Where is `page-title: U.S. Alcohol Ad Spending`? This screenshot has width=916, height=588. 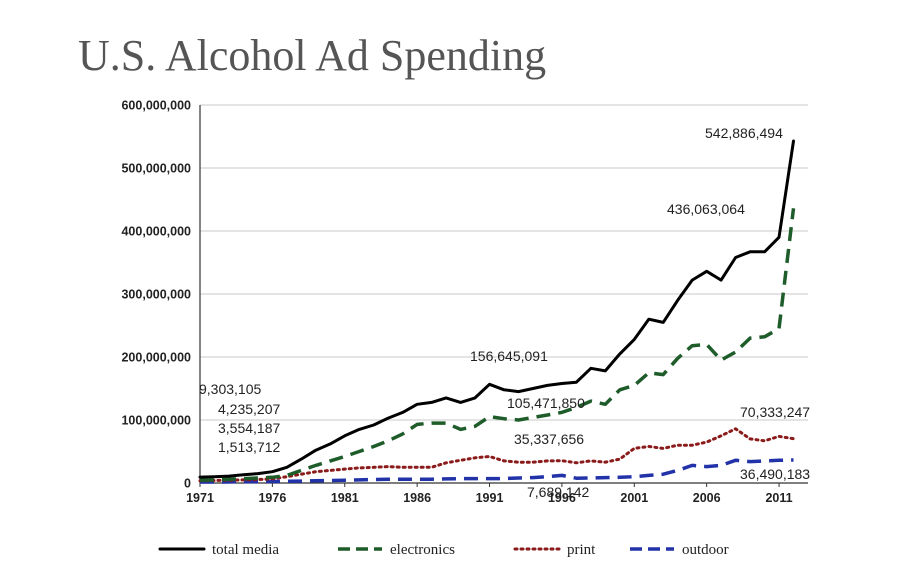
page-title: U.S. Alcohol Ad Spending is located at coordinates (312, 55).